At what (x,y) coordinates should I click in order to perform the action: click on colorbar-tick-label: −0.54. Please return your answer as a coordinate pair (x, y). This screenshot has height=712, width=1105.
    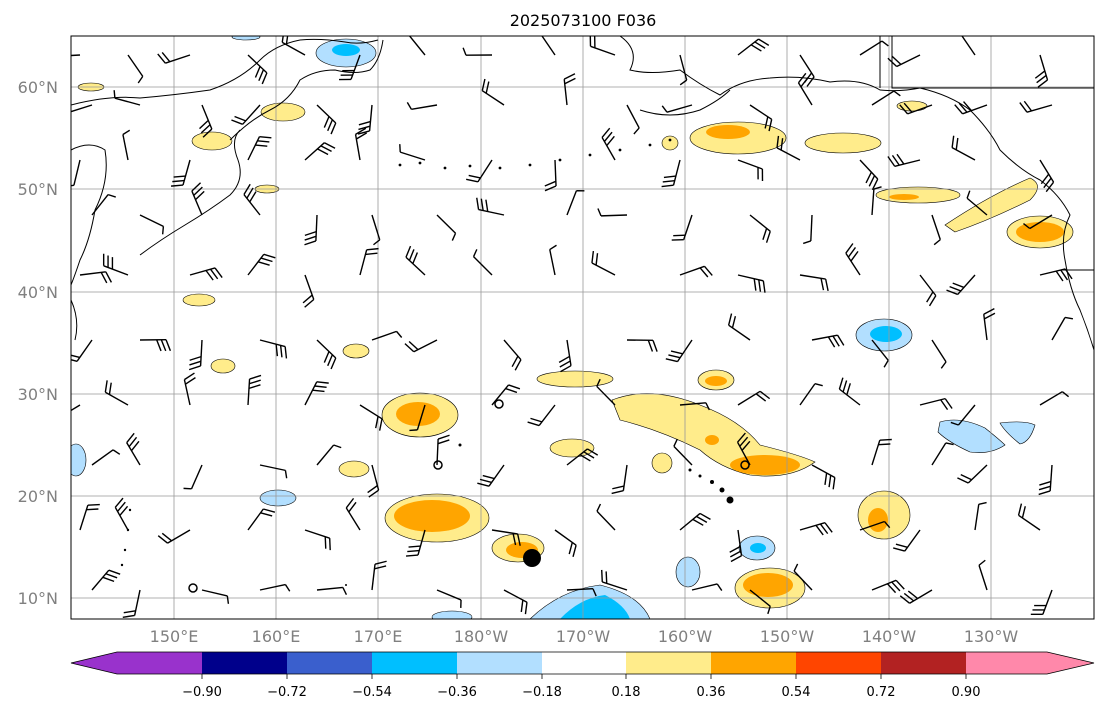
    Looking at the image, I should click on (372, 692).